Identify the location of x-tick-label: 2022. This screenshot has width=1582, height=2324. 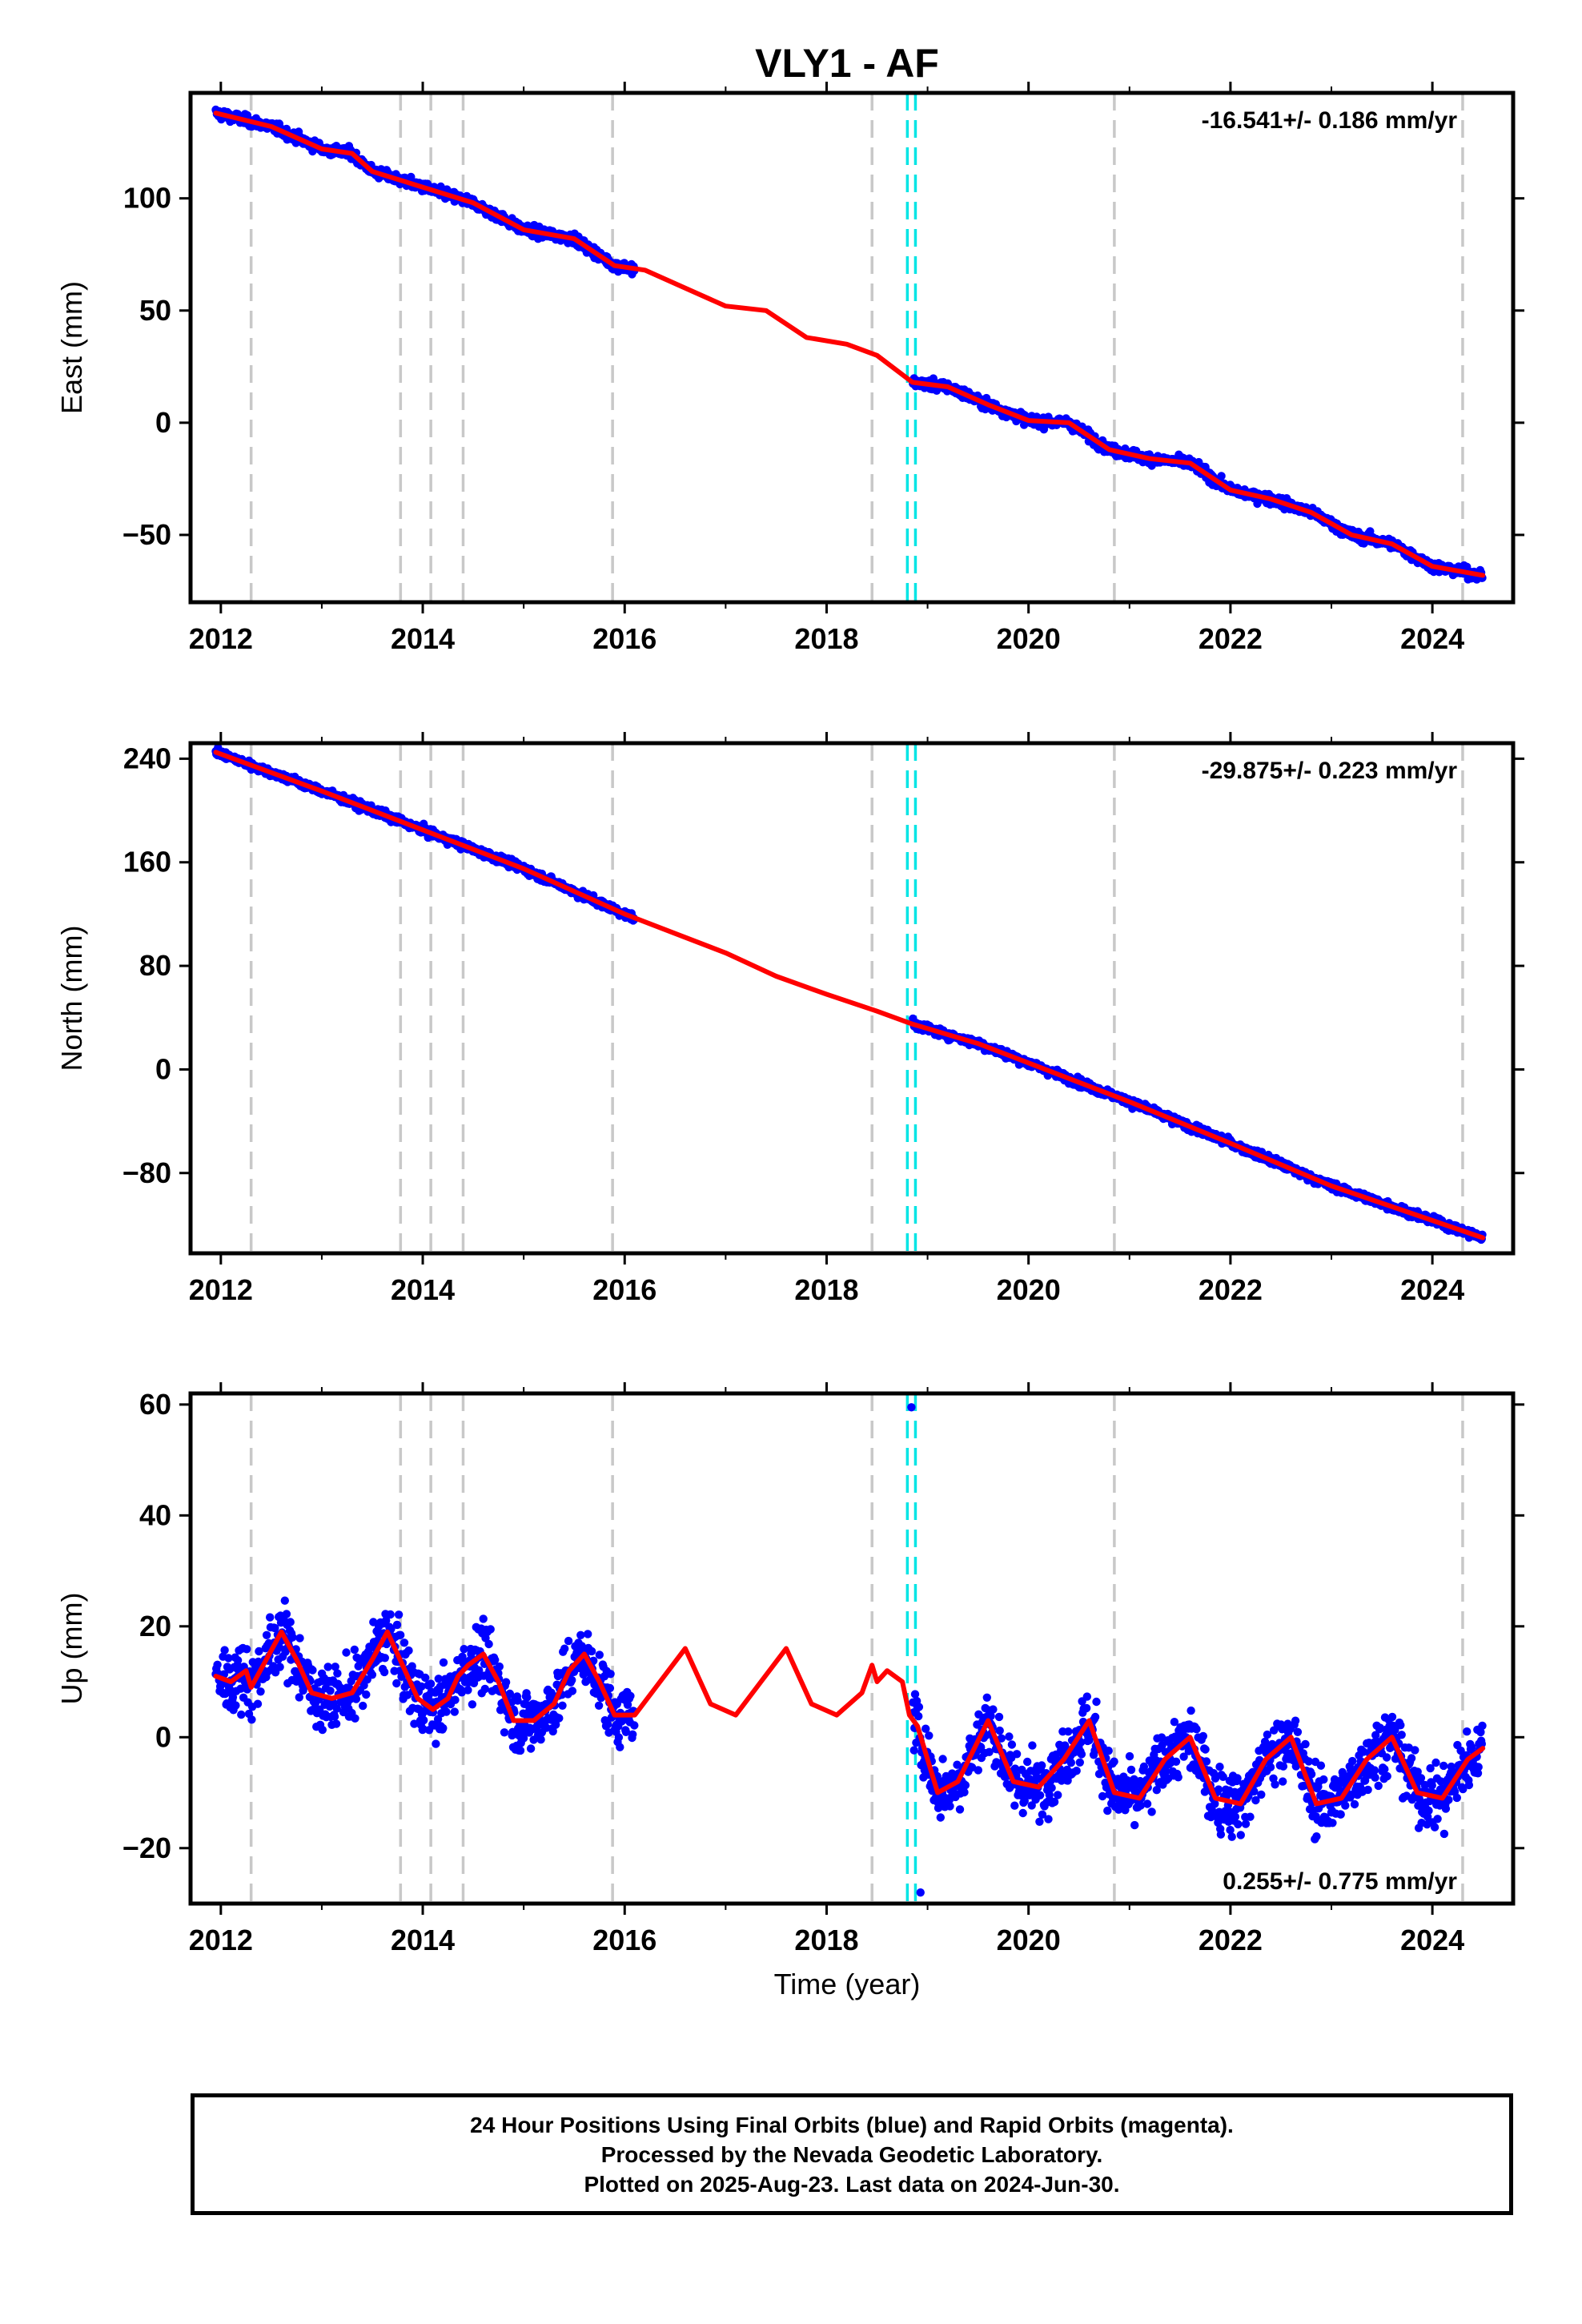
(1231, 1289).